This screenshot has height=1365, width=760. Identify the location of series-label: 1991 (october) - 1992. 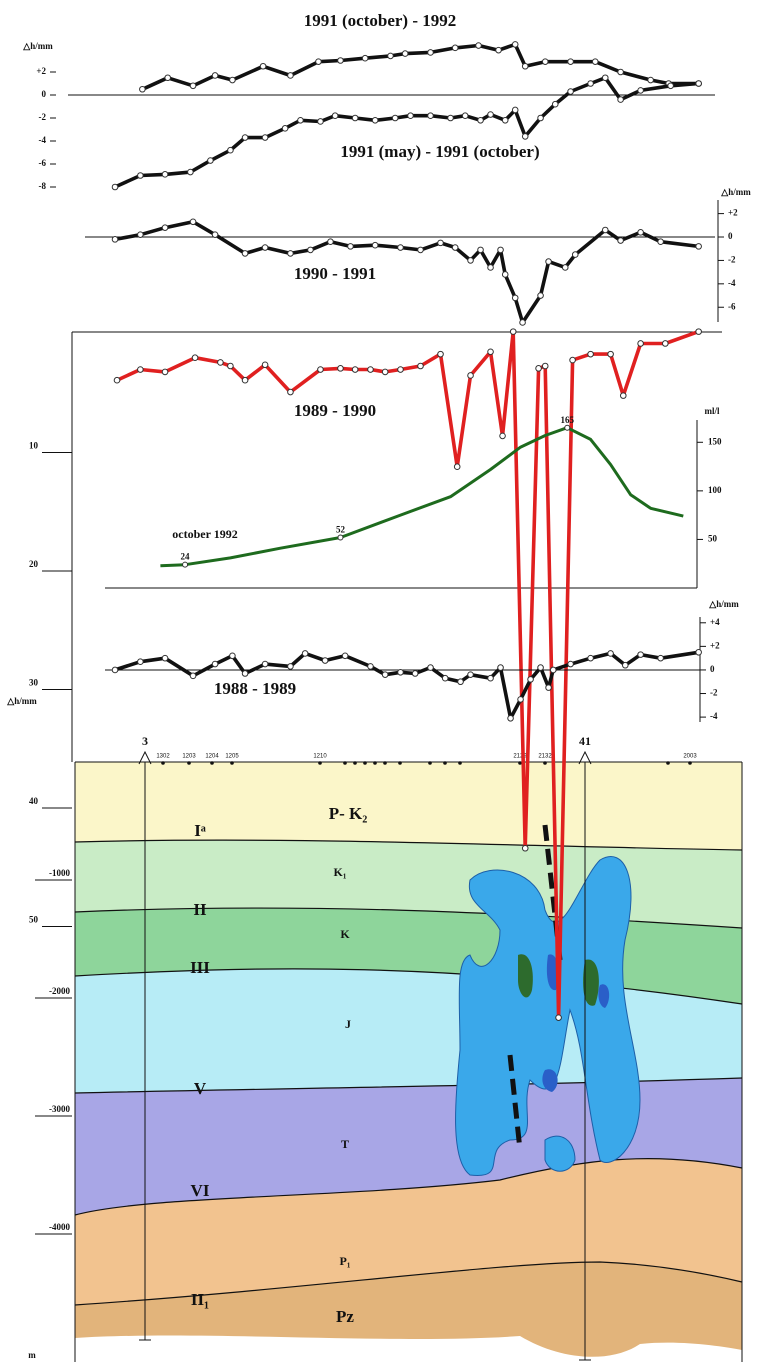
(380, 20).